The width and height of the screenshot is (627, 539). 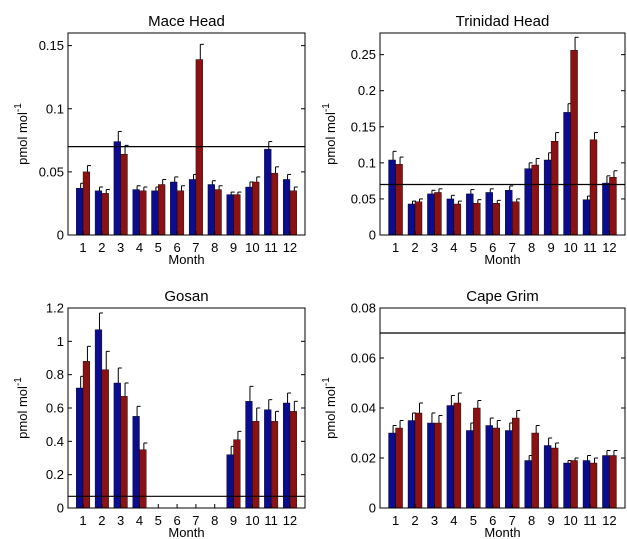 I want to click on y-tick-label: 0.06, so click(x=363, y=358).